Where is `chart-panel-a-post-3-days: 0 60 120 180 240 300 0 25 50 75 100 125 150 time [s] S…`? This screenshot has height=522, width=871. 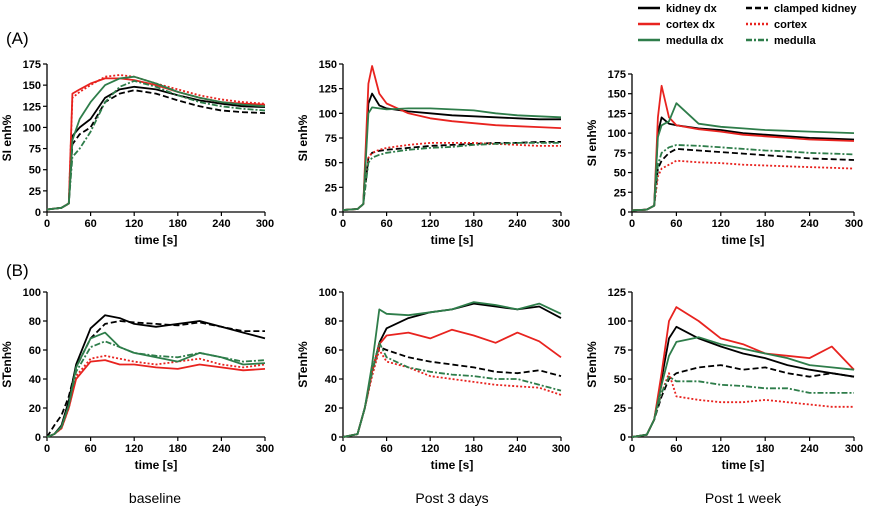 chart-panel-a-post-3-days: 0 60 120 180 240 300 0 25 50 75 100 125 150 time [s] S… is located at coordinates (433, 153).